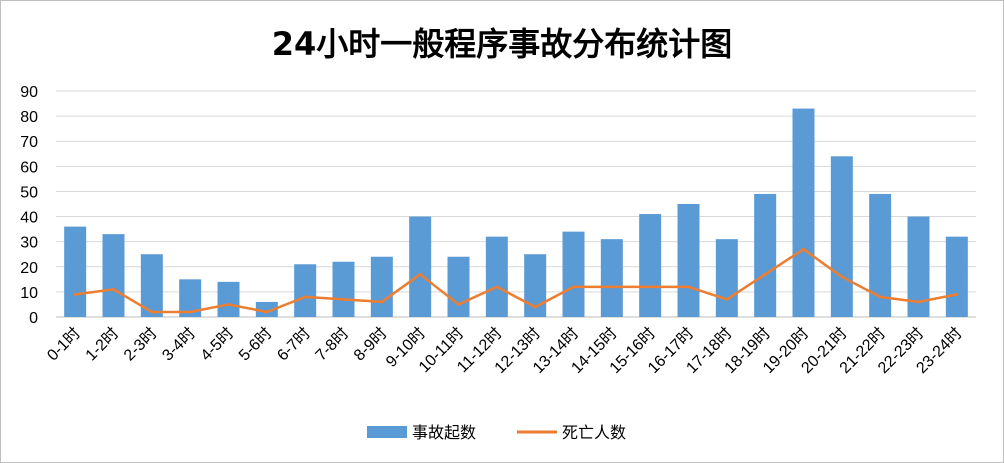  I want to click on y-tick-label: 30, so click(29, 243).